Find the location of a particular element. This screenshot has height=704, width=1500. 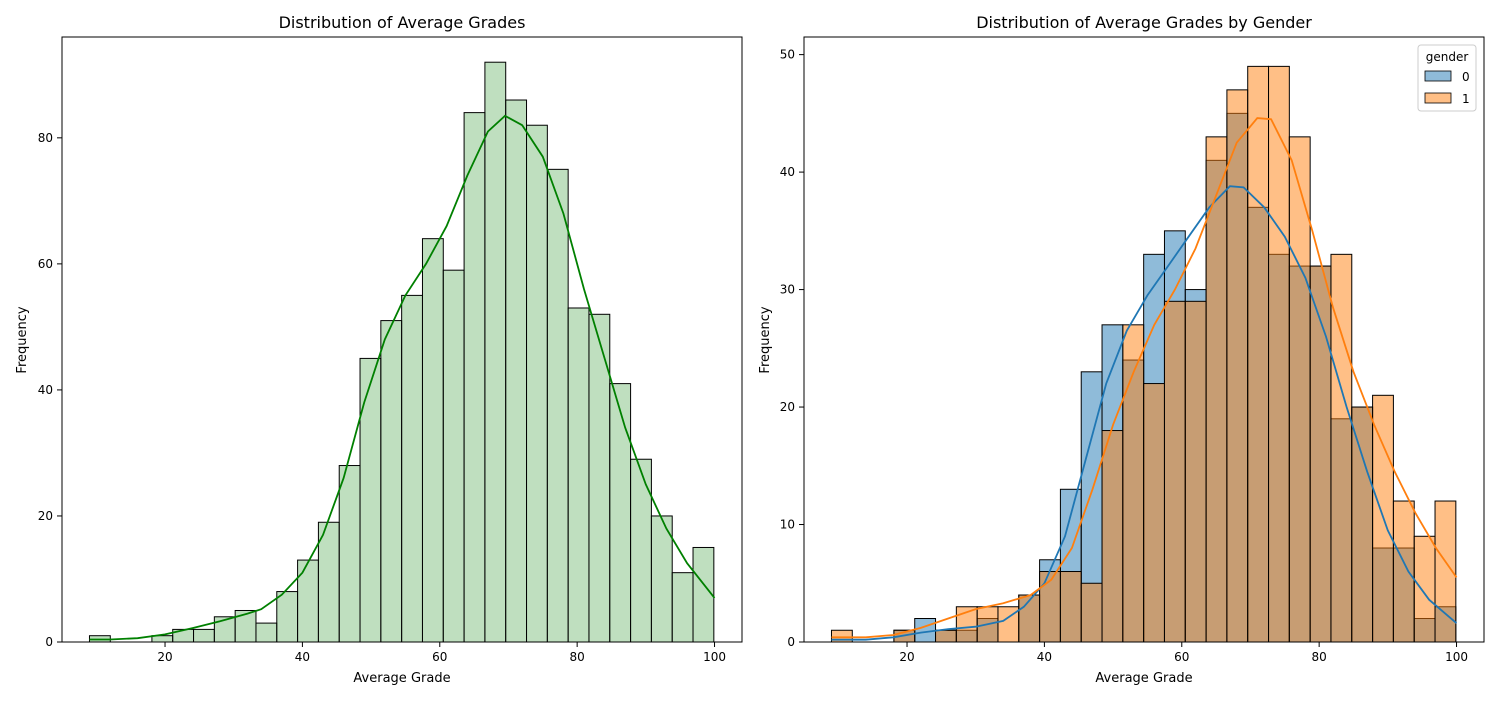

legend-label-1: 1 is located at coordinates (1466, 99).